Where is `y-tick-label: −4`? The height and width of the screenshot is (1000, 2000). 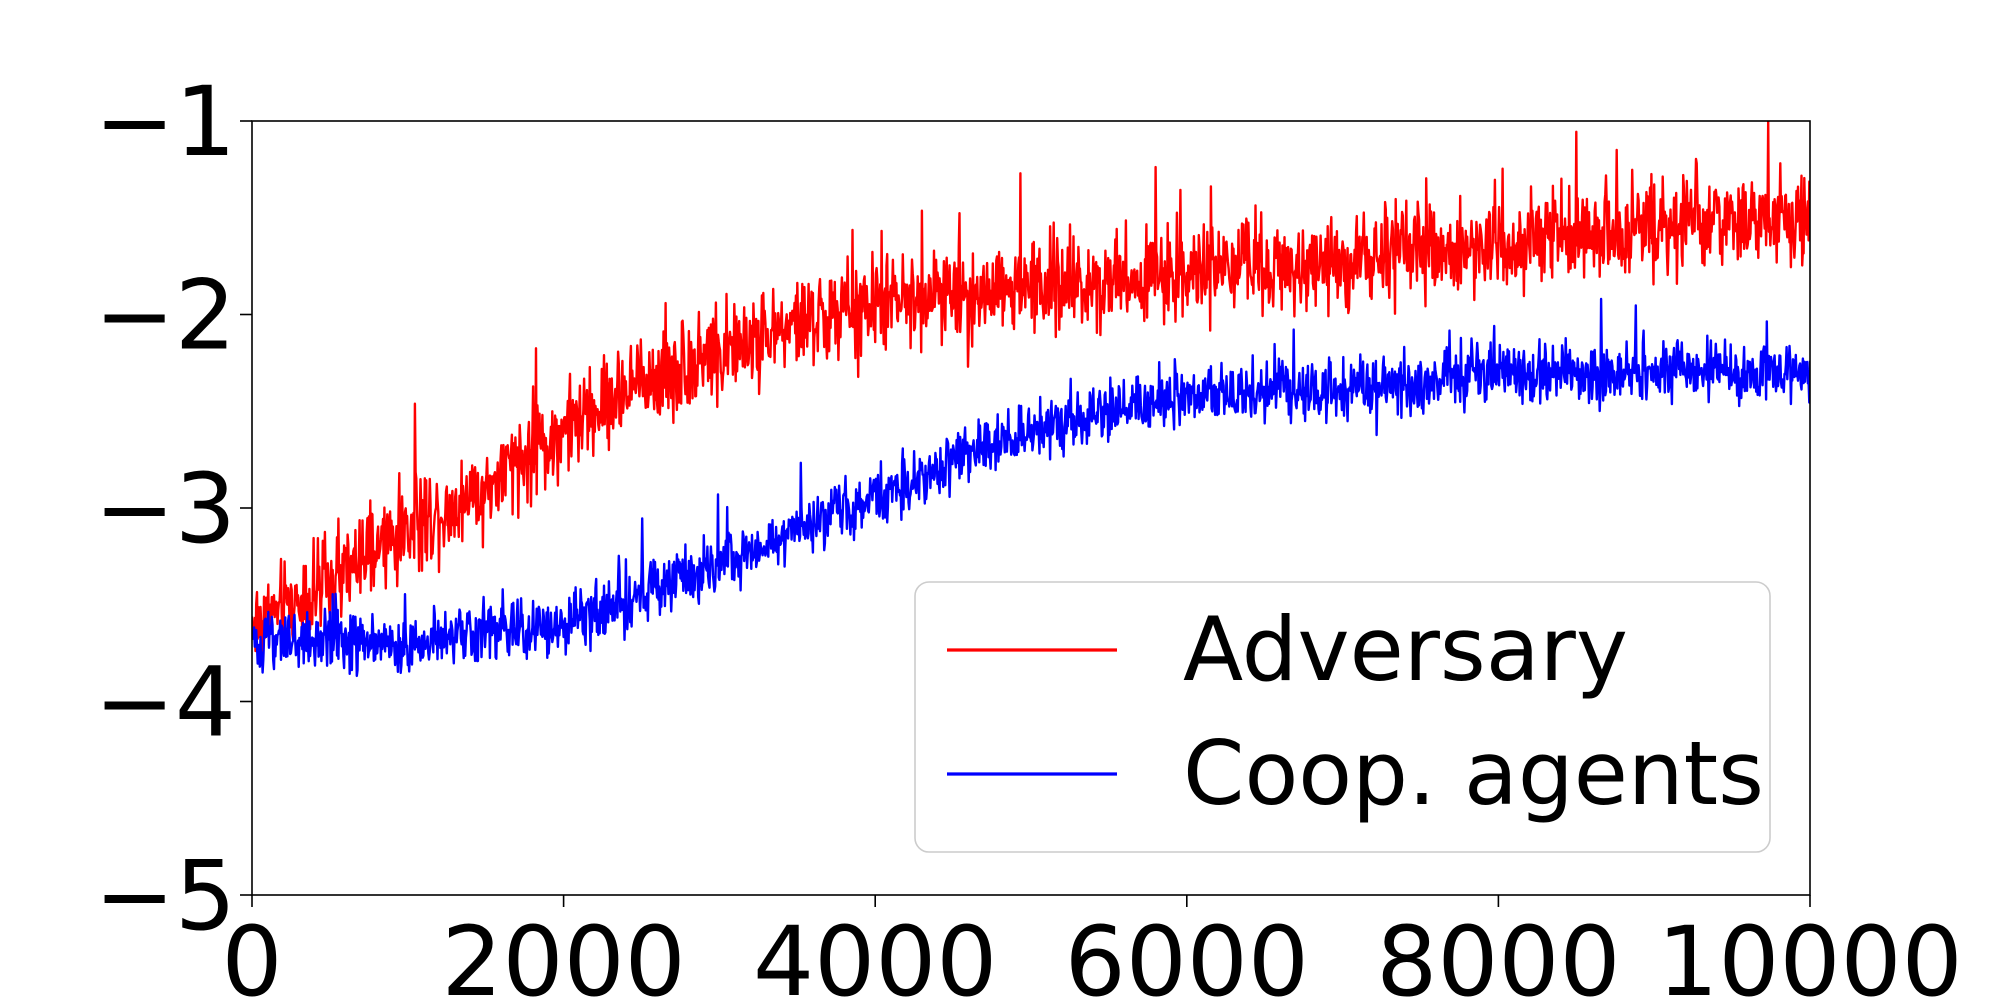
y-tick-label: −4 is located at coordinates (165, 703).